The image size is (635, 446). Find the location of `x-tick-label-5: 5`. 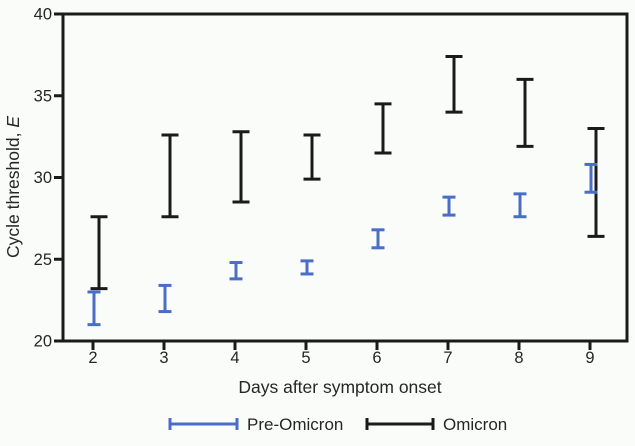

x-tick-label-5: 5 is located at coordinates (305, 358).